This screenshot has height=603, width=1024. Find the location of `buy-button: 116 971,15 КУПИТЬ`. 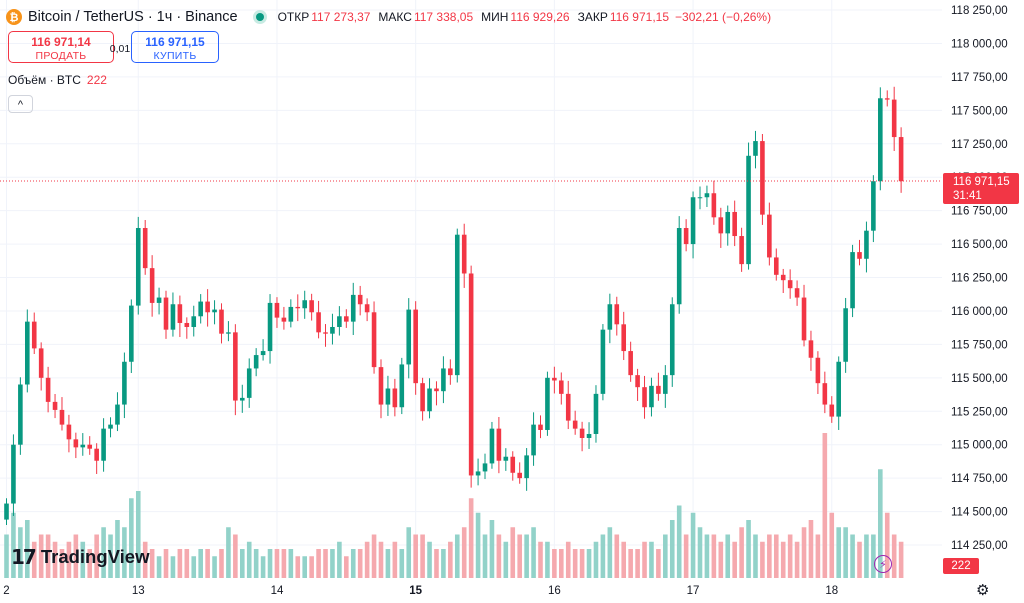

buy-button: 116 971,15 КУПИТЬ is located at coordinates (175, 47).